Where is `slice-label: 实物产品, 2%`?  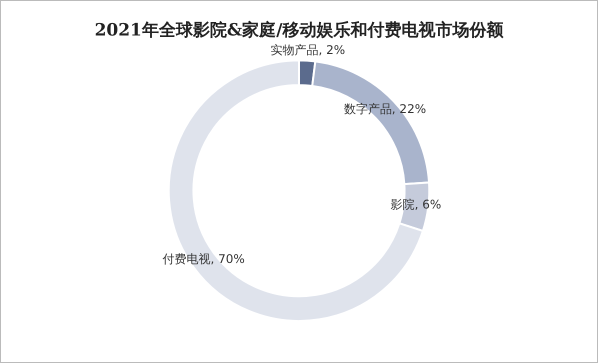 slice-label: 实物产品, 2% is located at coordinates (308, 49).